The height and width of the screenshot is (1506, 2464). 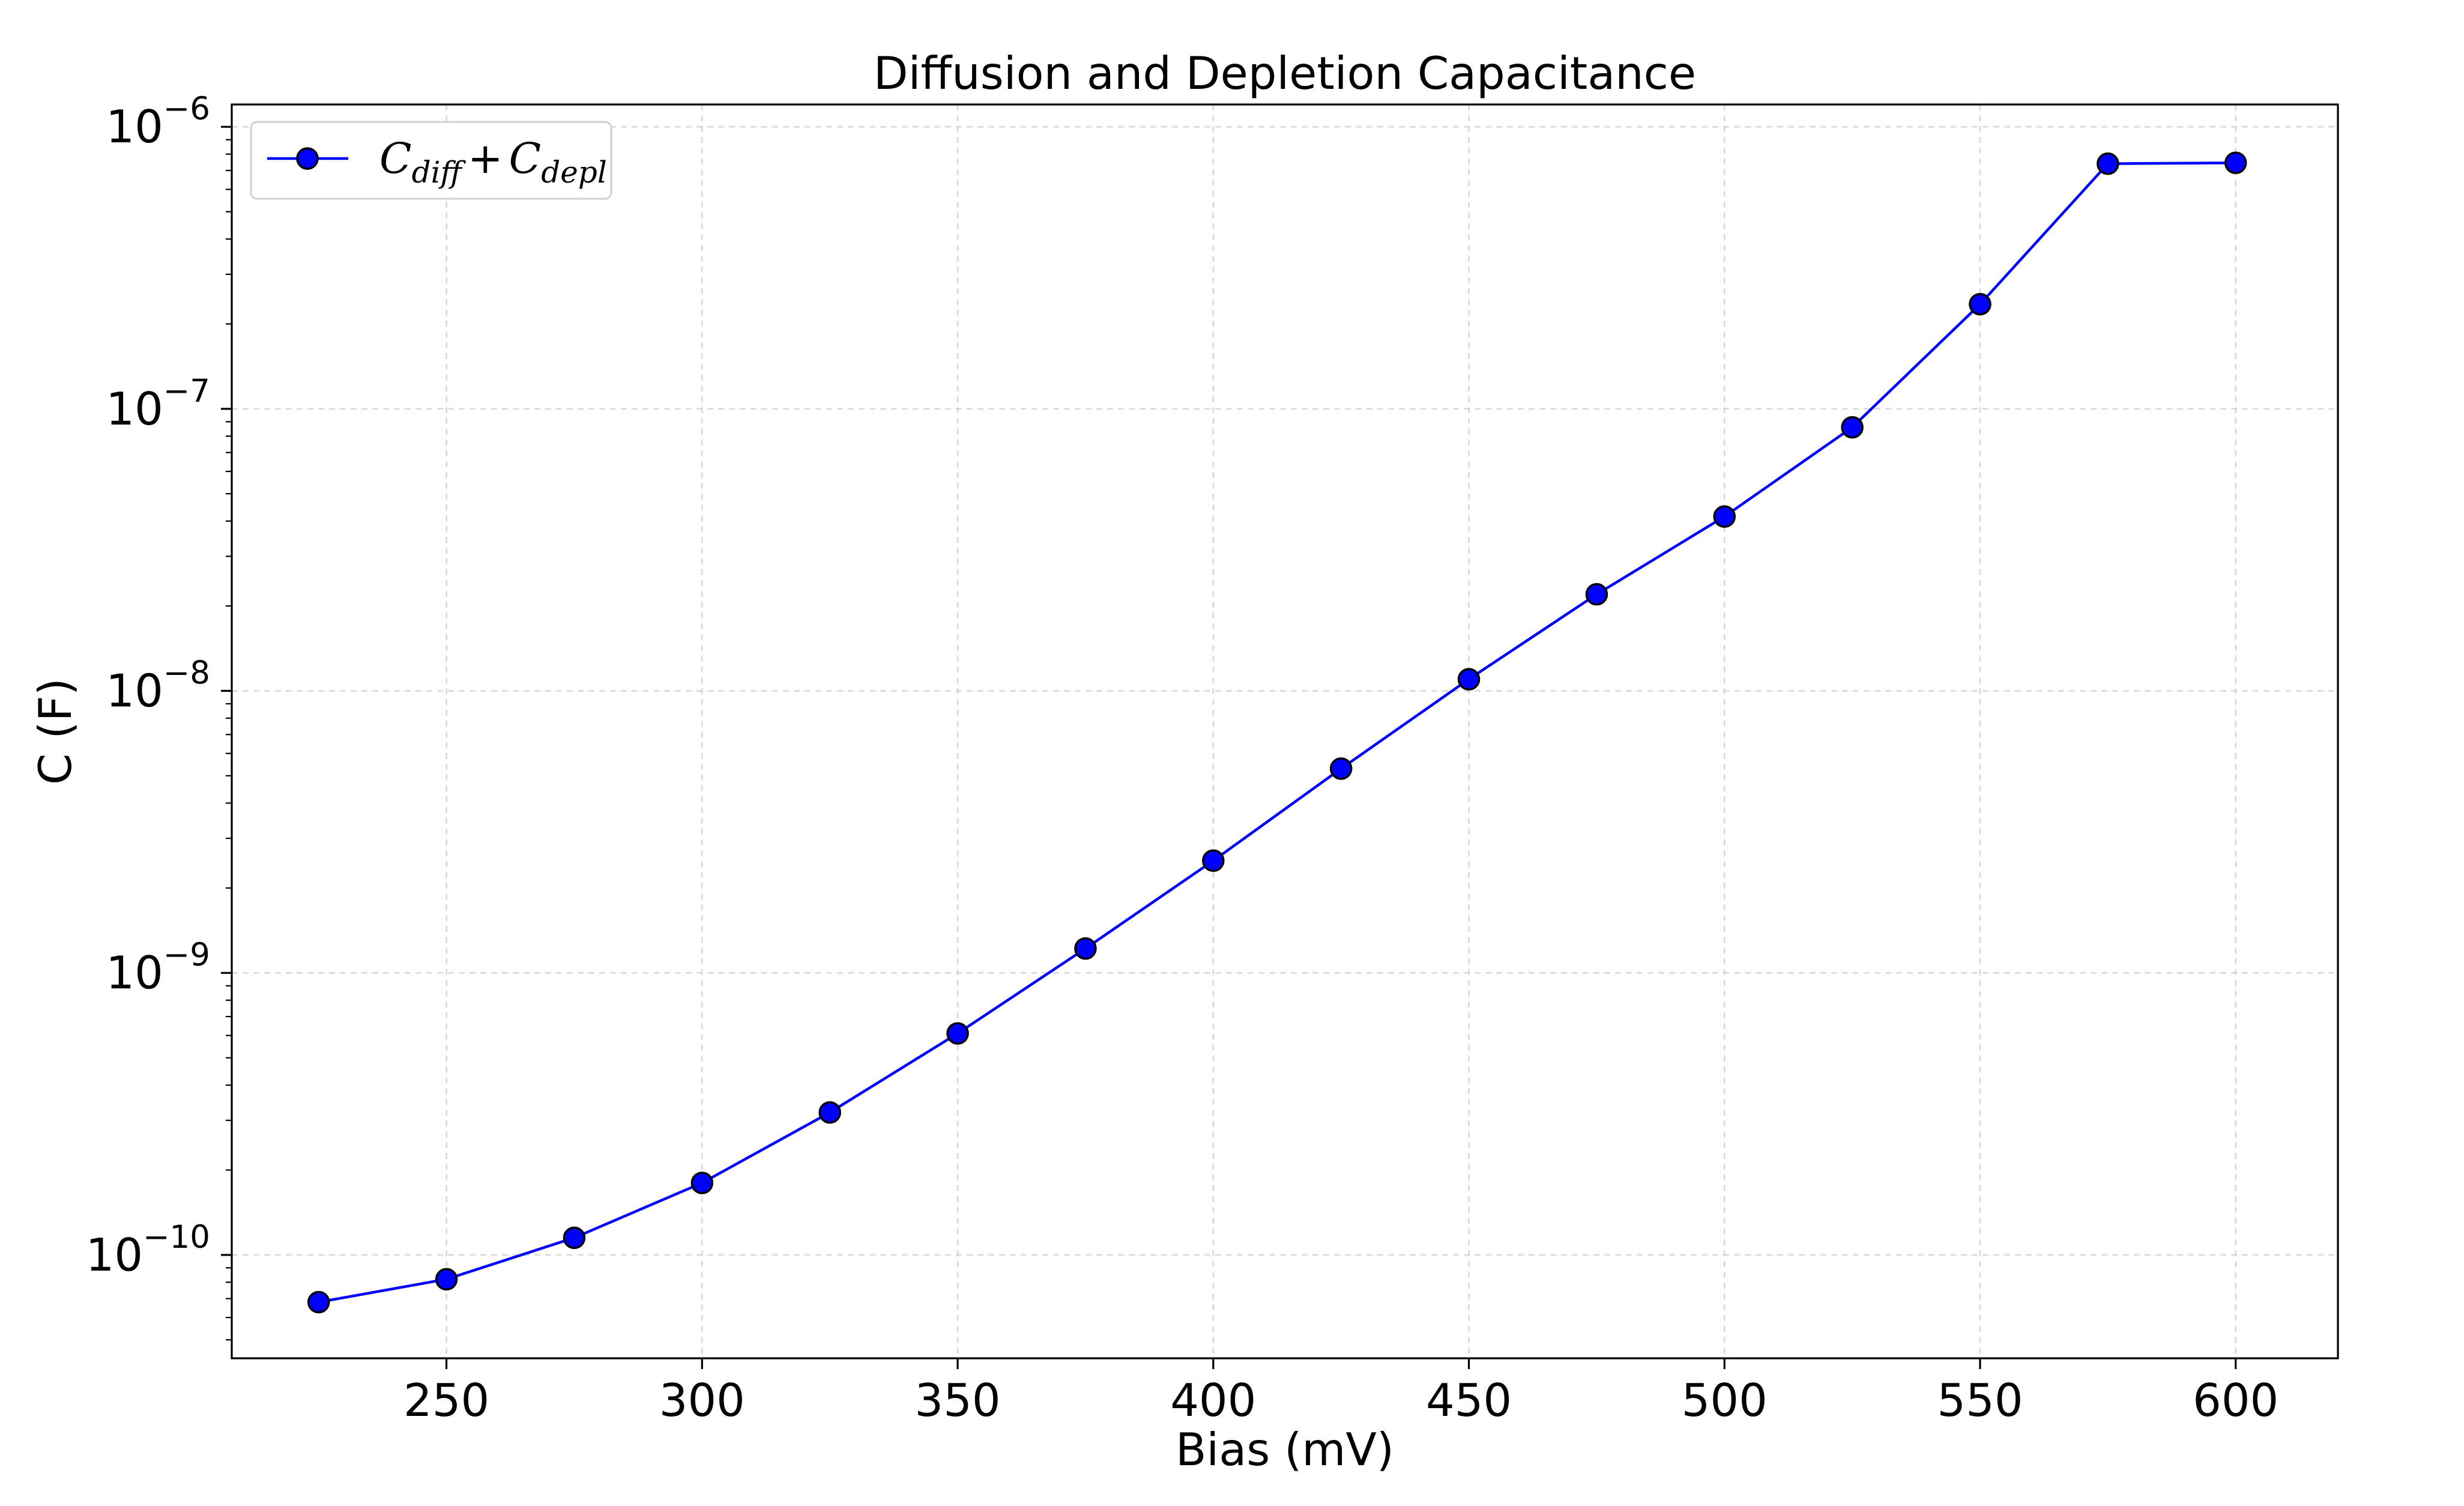 I want to click on y-tick-exponent: −10, so click(x=176, y=1237).